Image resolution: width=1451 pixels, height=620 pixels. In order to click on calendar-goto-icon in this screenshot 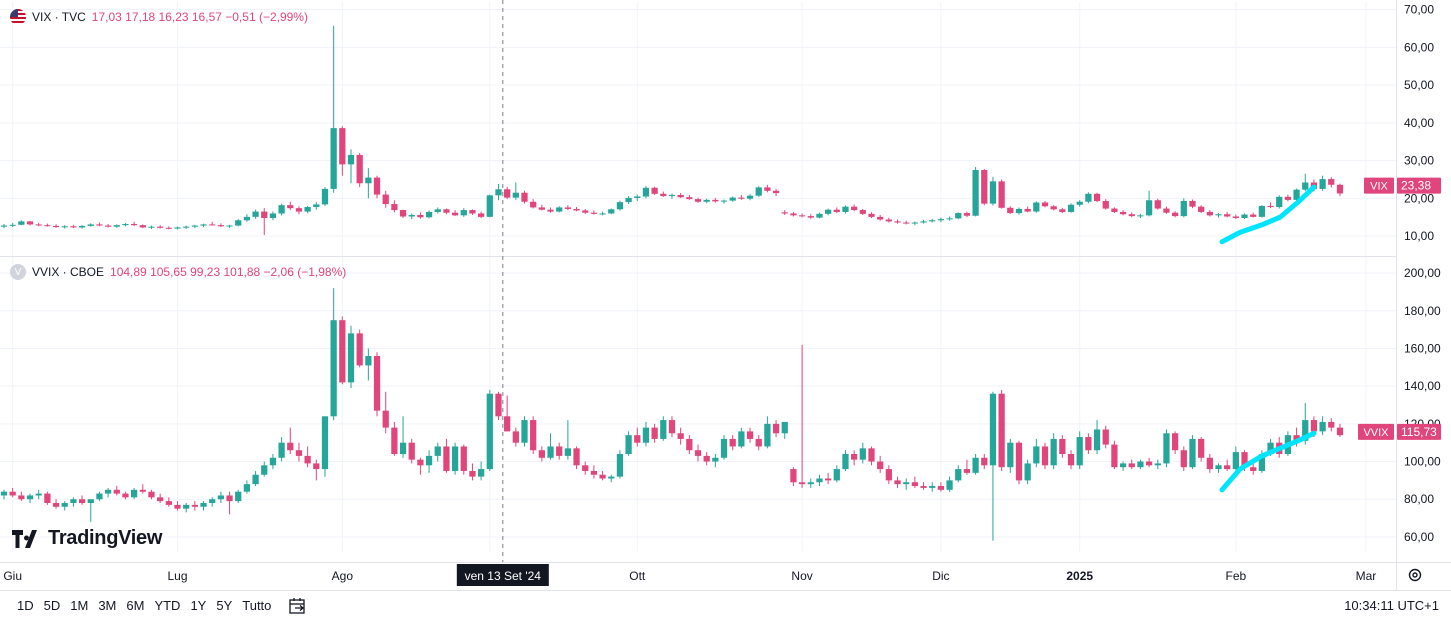, I will do `click(298, 606)`.